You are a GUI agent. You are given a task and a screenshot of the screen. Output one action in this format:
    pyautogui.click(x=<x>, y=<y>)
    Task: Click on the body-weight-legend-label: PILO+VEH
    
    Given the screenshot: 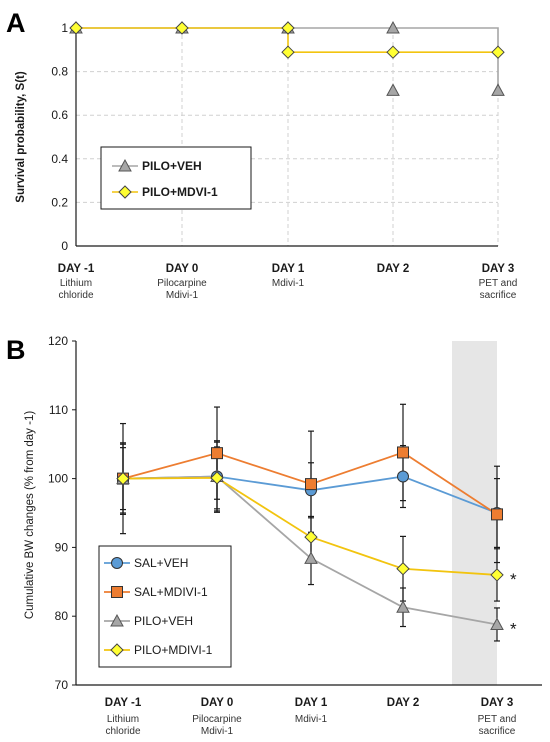 What is the action you would take?
    pyautogui.click(x=163, y=621)
    